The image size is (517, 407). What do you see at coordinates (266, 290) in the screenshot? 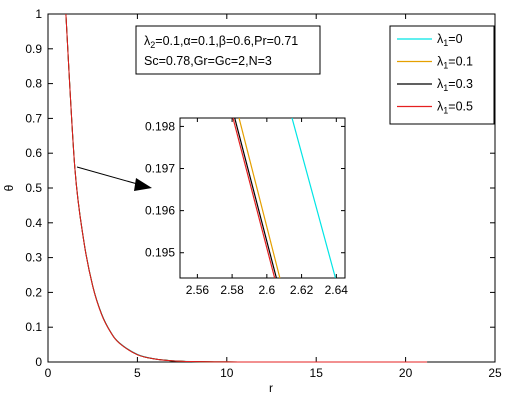
I see `inset-x-tick-label: 2.6` at bounding box center [266, 290].